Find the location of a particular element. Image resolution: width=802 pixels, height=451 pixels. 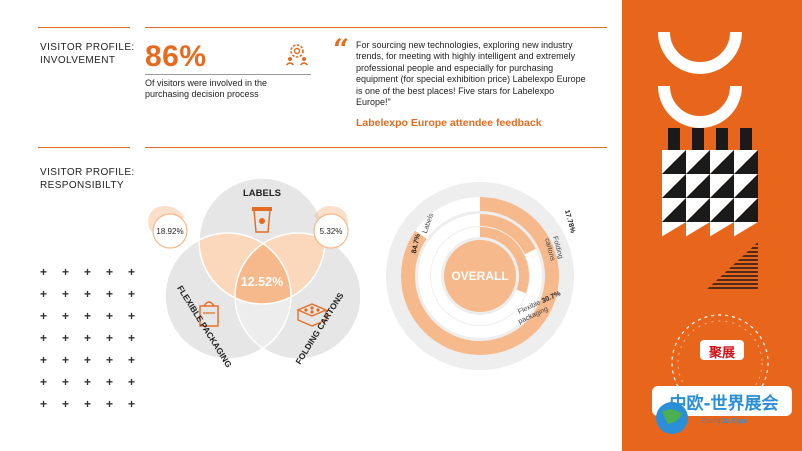

donut-center-label: OVERALL is located at coordinates (479, 276).